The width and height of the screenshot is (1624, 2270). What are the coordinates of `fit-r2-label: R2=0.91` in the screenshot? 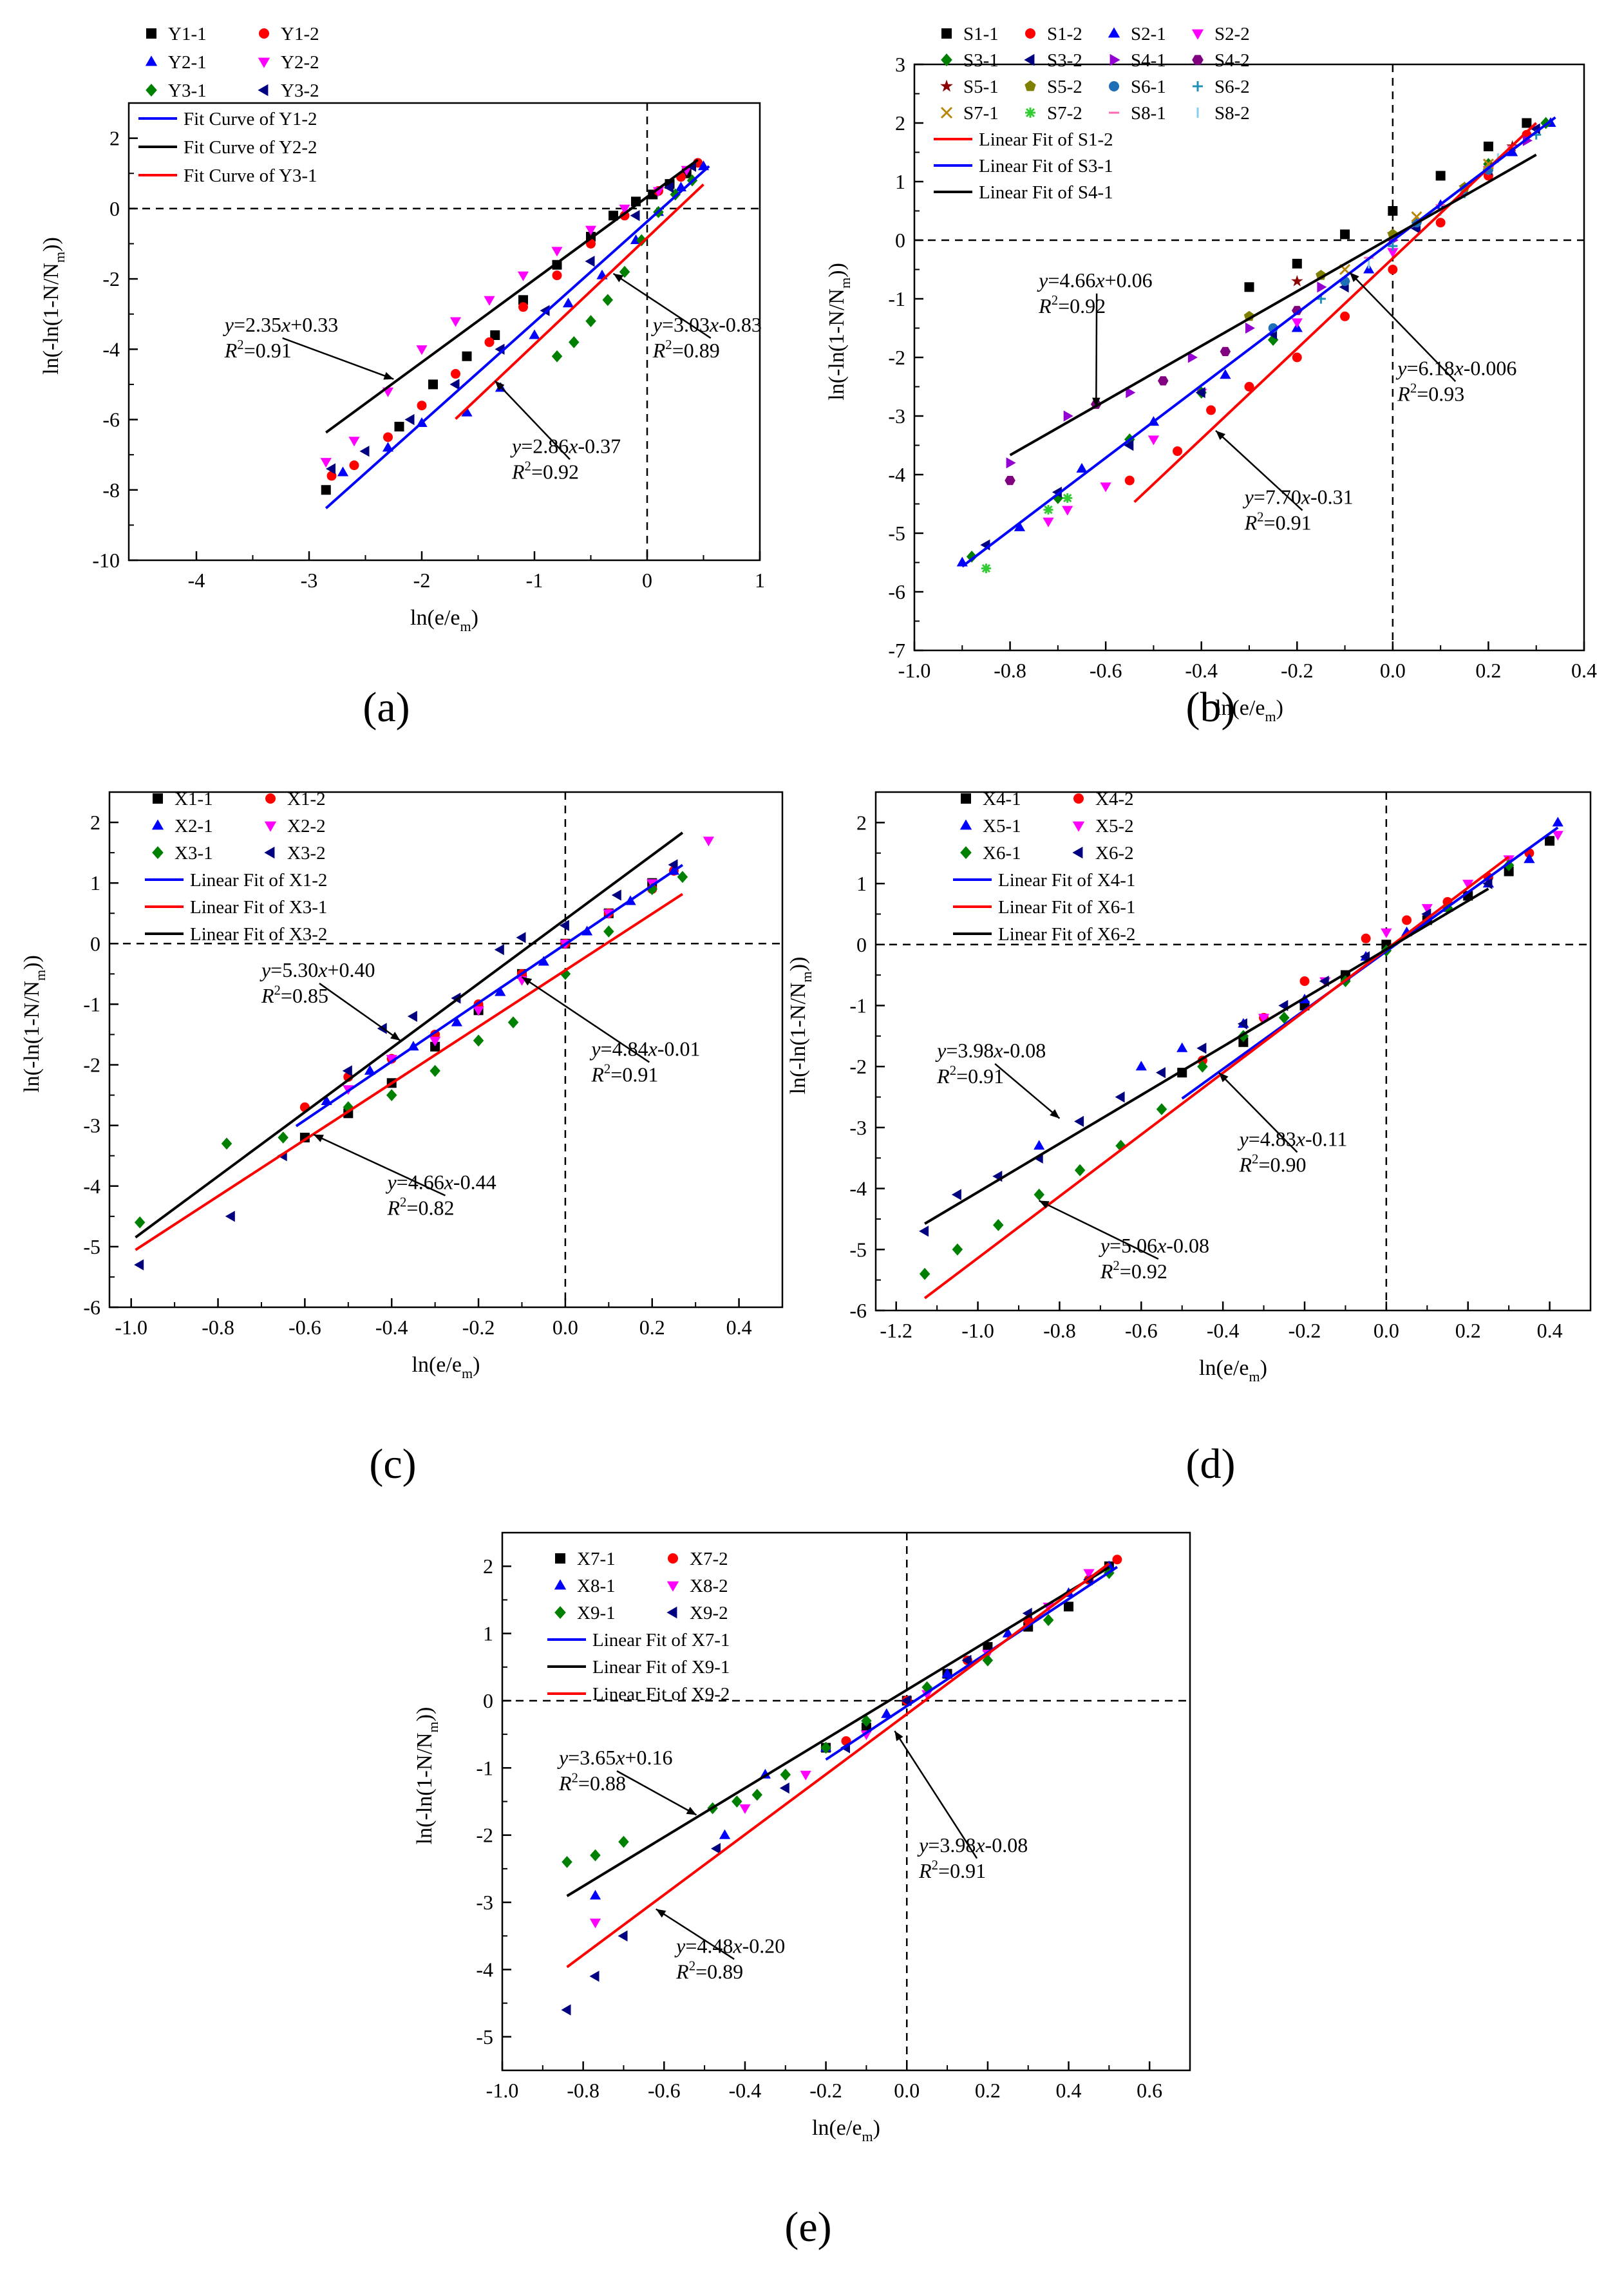 It's located at (258, 350).